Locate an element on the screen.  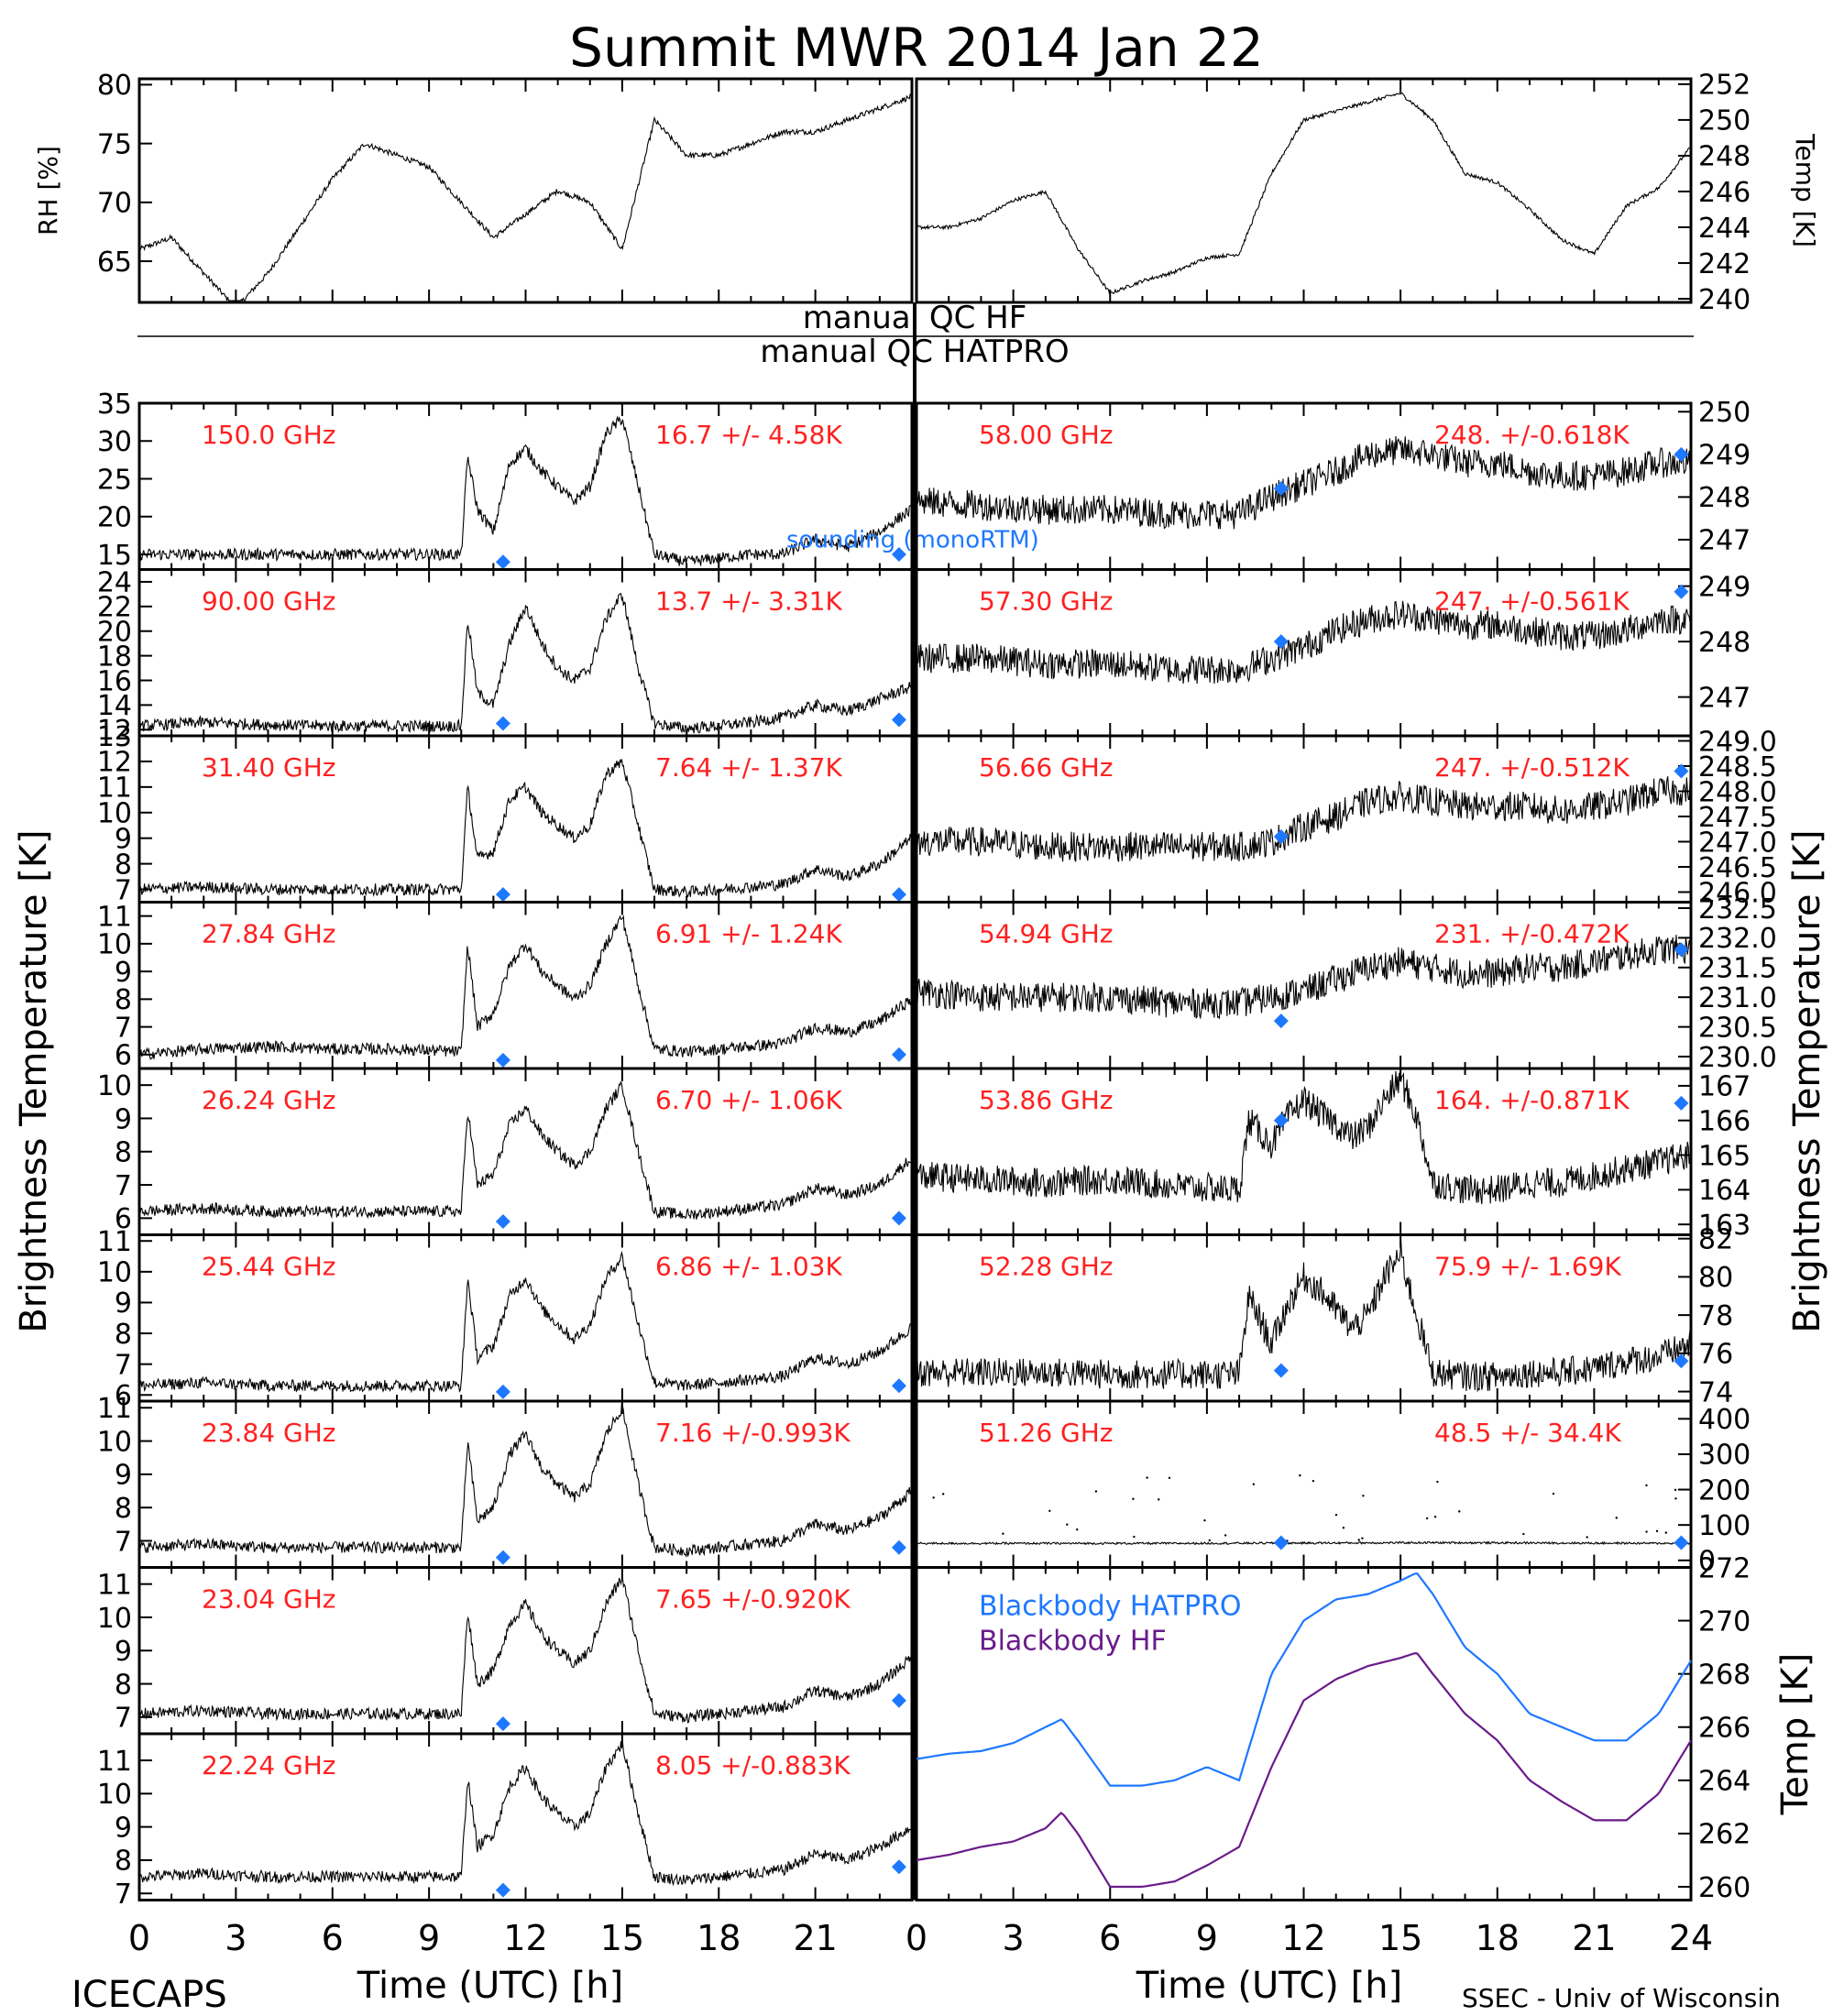
x-tick-label: 0 is located at coordinates (916, 1938).